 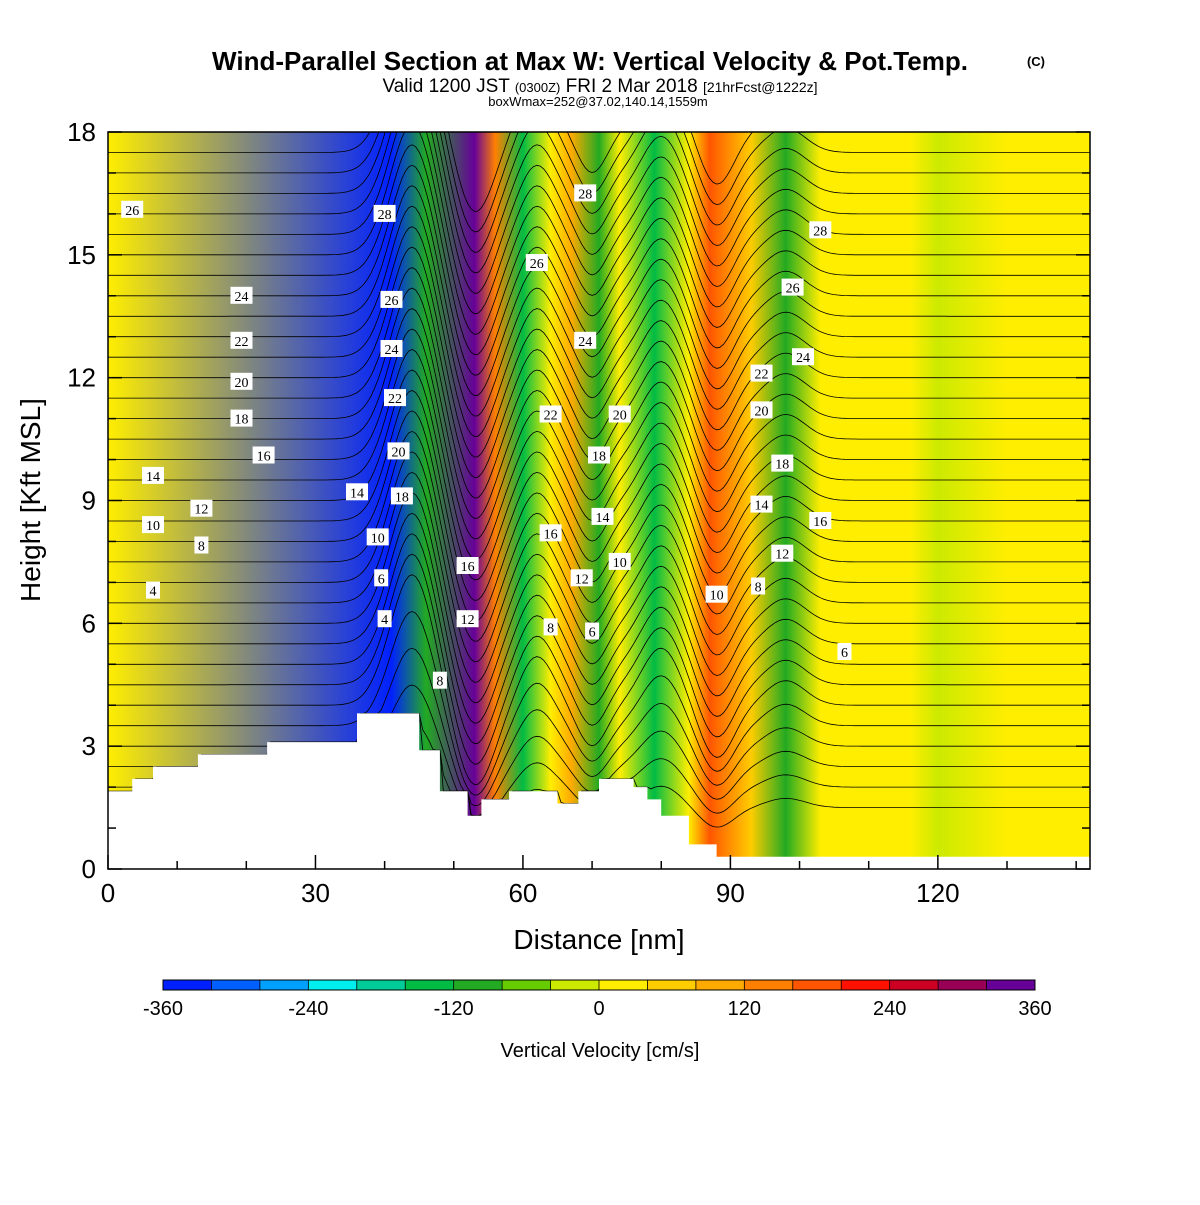 What do you see at coordinates (889, 1009) in the screenshot?
I see `colorbar-tick-label: 240` at bounding box center [889, 1009].